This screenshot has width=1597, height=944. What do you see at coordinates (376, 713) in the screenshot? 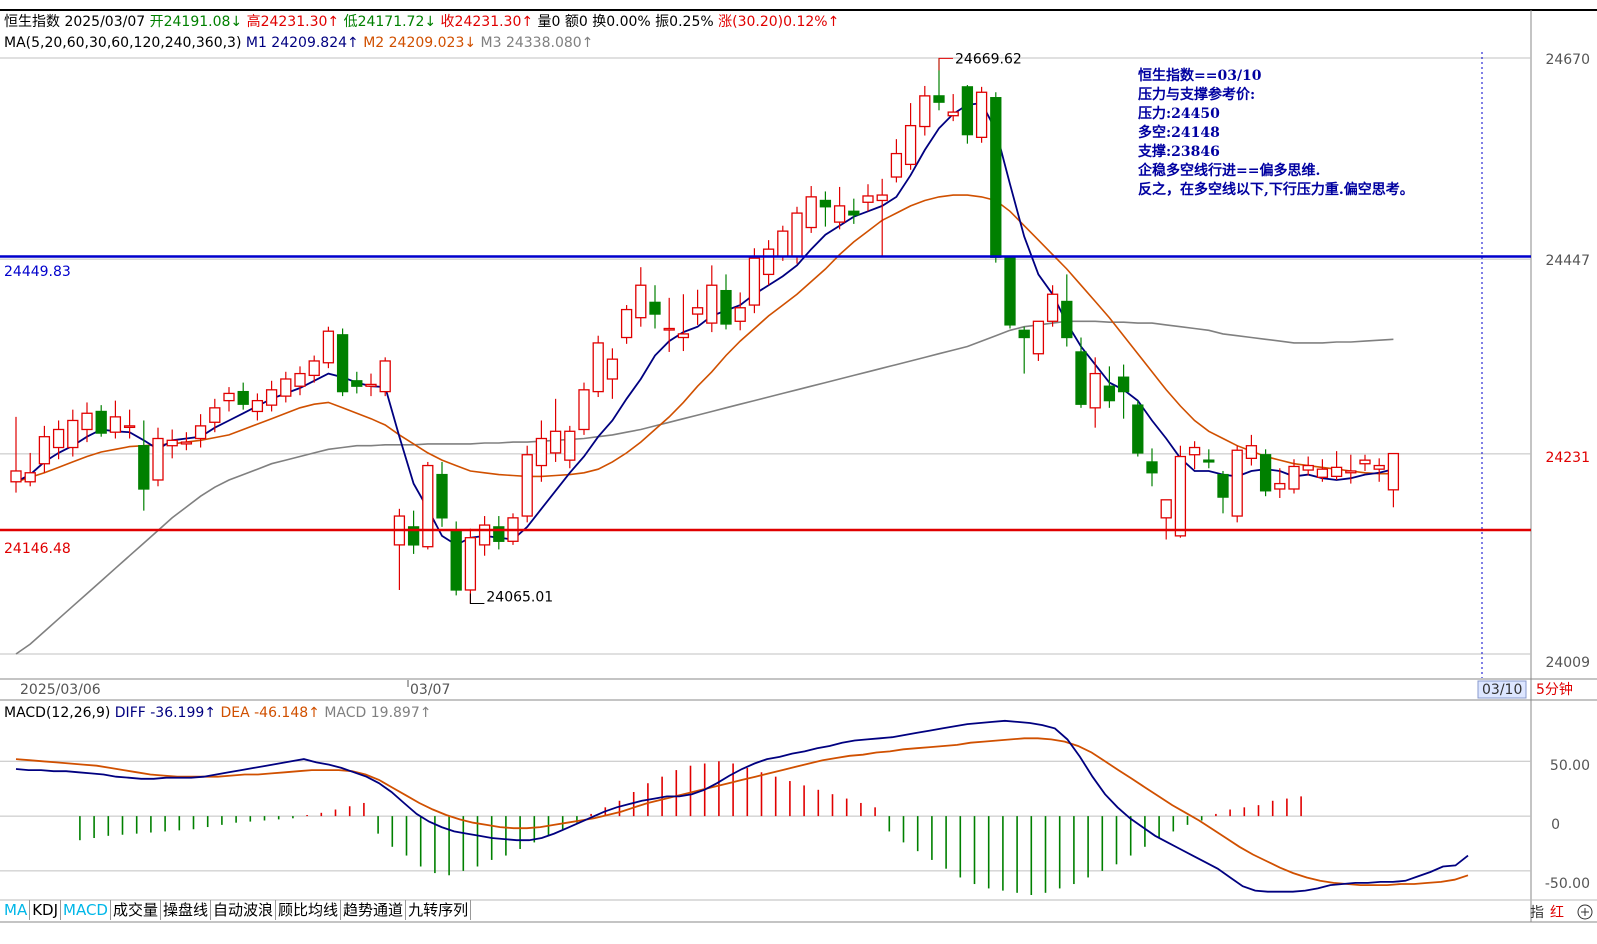
I see `macd-field-3: MACD 19.897↑` at bounding box center [376, 713].